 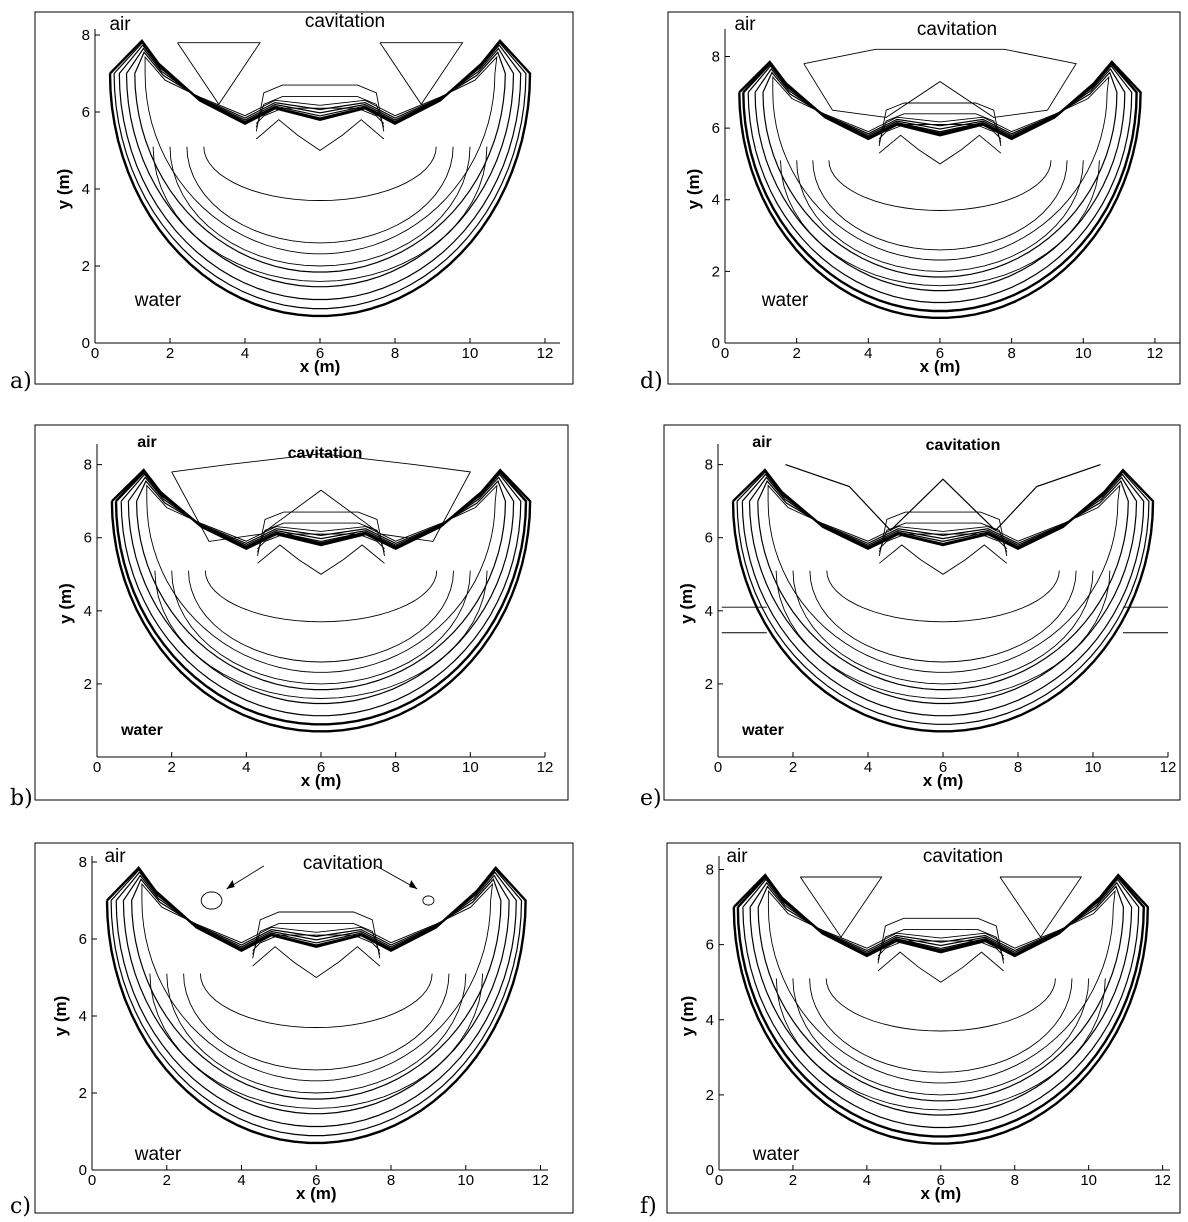 I want to click on label-air: air, so click(x=762, y=442).